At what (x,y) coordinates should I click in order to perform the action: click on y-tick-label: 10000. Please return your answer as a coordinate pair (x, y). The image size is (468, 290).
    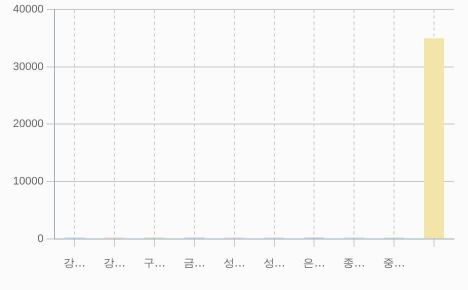
    Looking at the image, I should click on (28, 182).